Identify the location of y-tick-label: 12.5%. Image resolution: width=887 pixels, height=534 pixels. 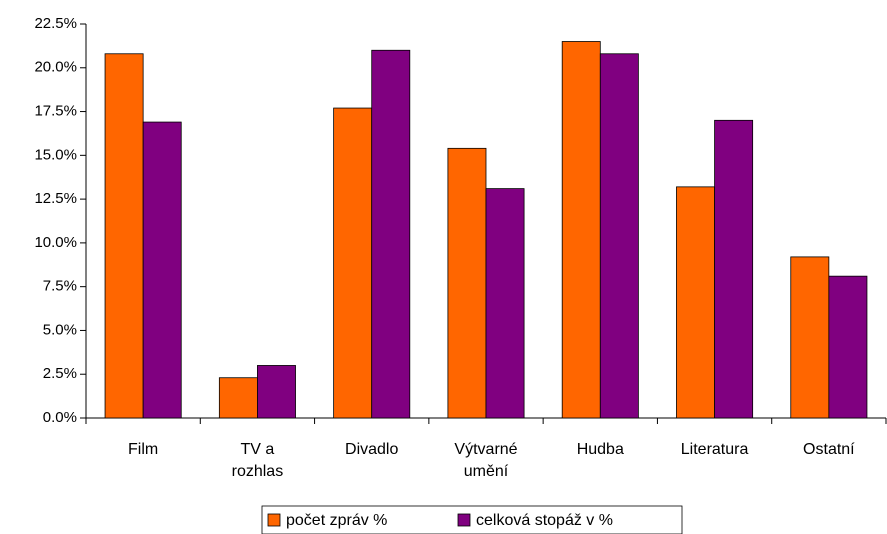
(55, 198).